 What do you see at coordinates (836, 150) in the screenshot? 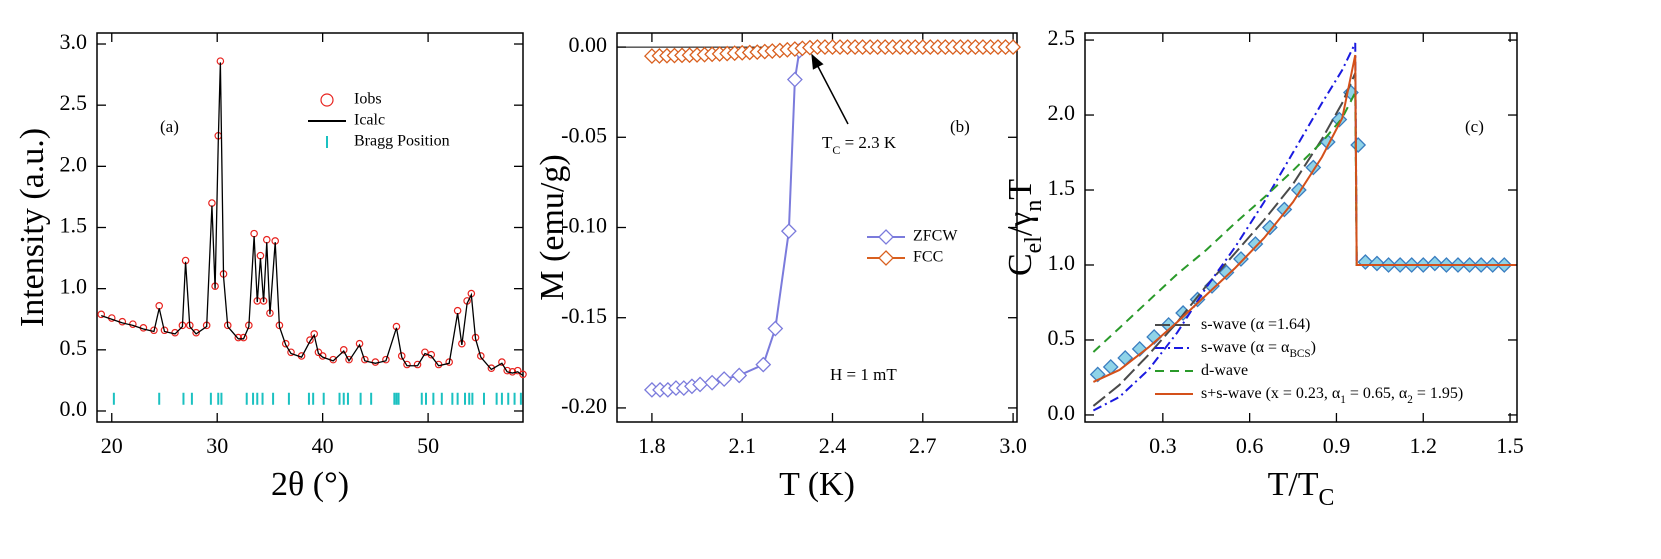
I see `annotation-part: C` at bounding box center [836, 150].